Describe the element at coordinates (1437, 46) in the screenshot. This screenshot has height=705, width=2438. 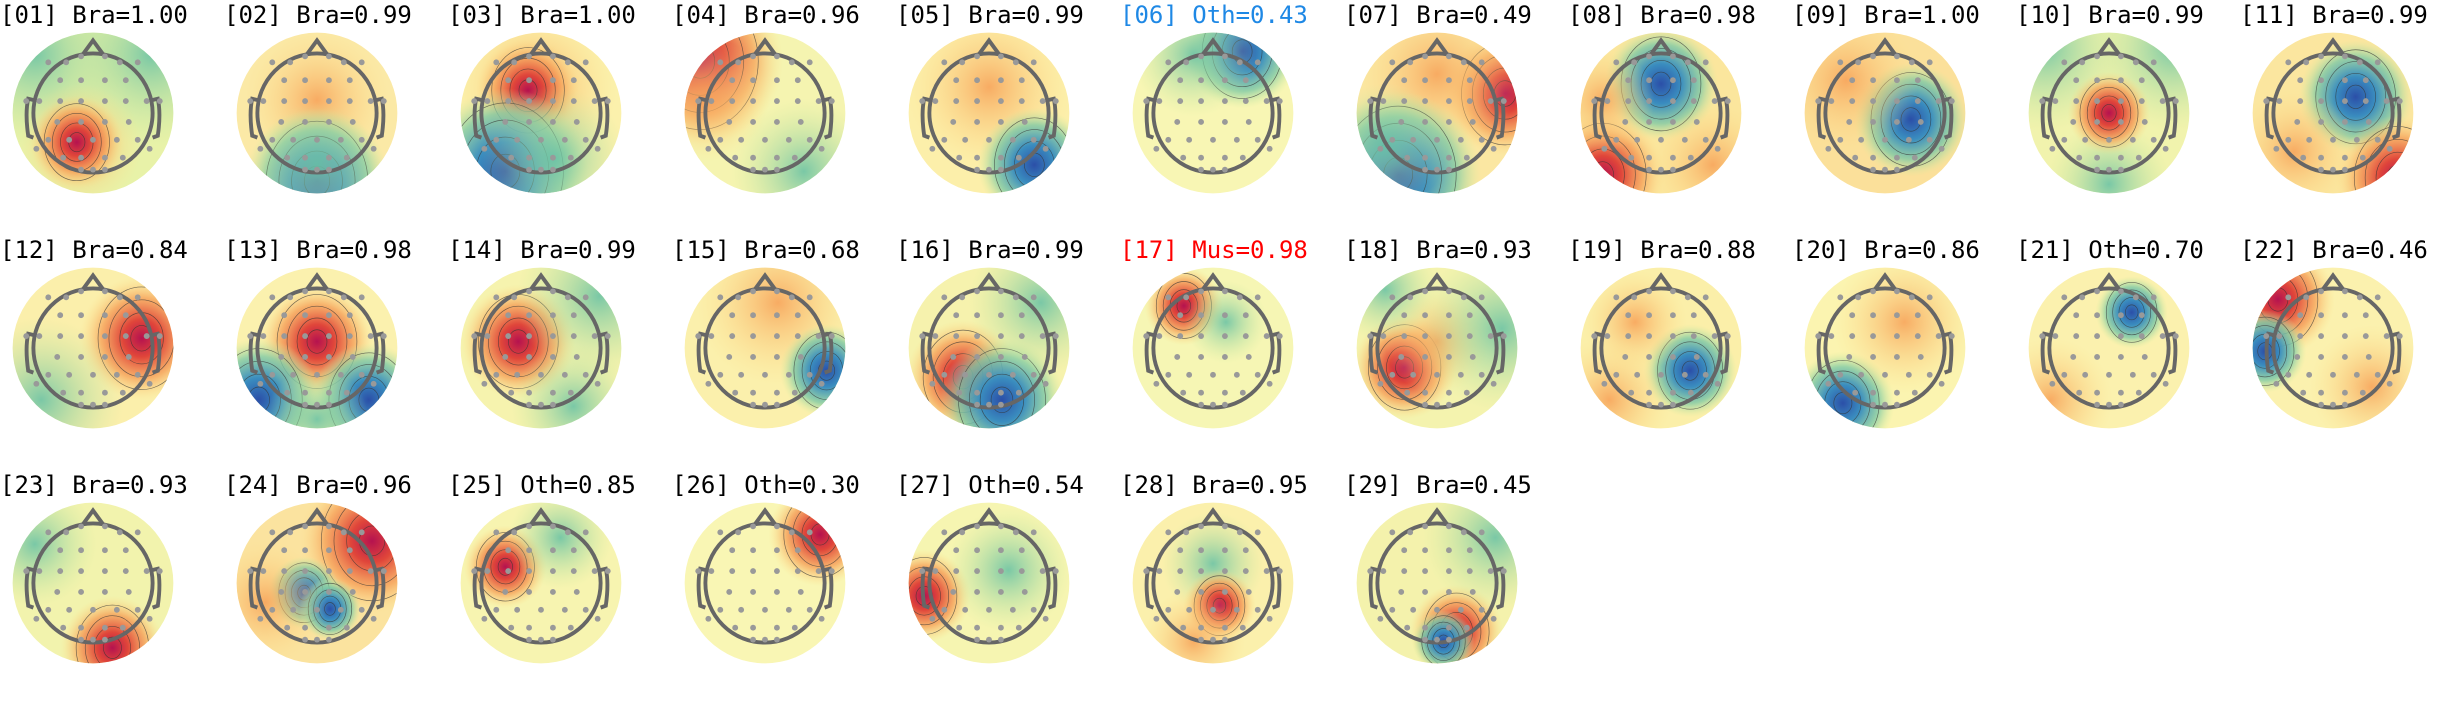
I see `nose-icon` at that location.